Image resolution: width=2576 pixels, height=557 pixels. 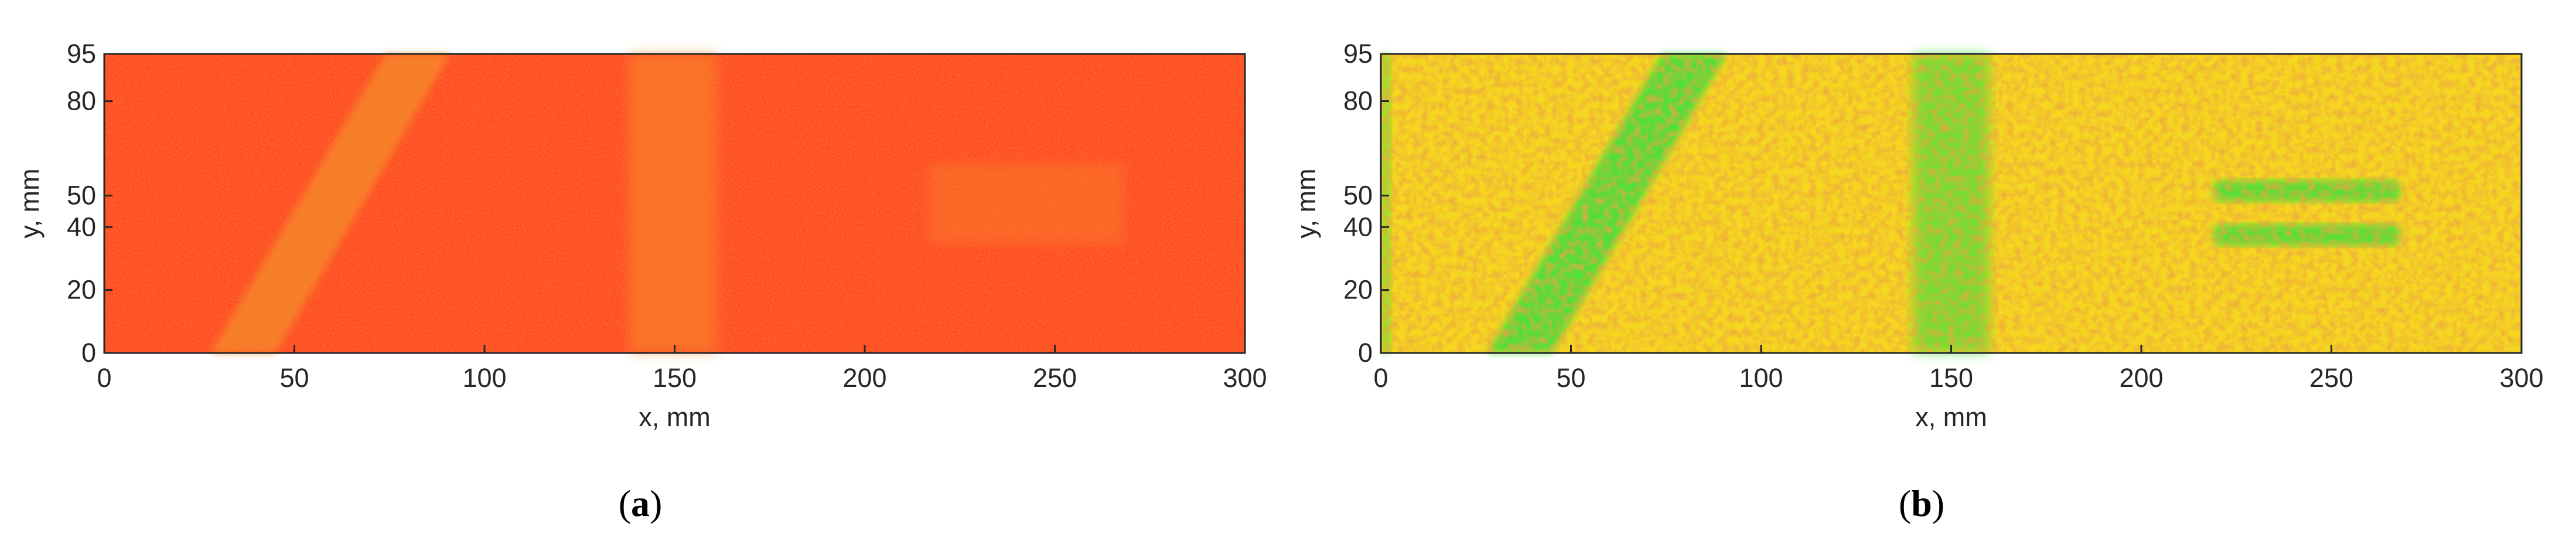 What do you see at coordinates (1306, 203) in the screenshot?
I see `y-axis-label-b: y, mm` at bounding box center [1306, 203].